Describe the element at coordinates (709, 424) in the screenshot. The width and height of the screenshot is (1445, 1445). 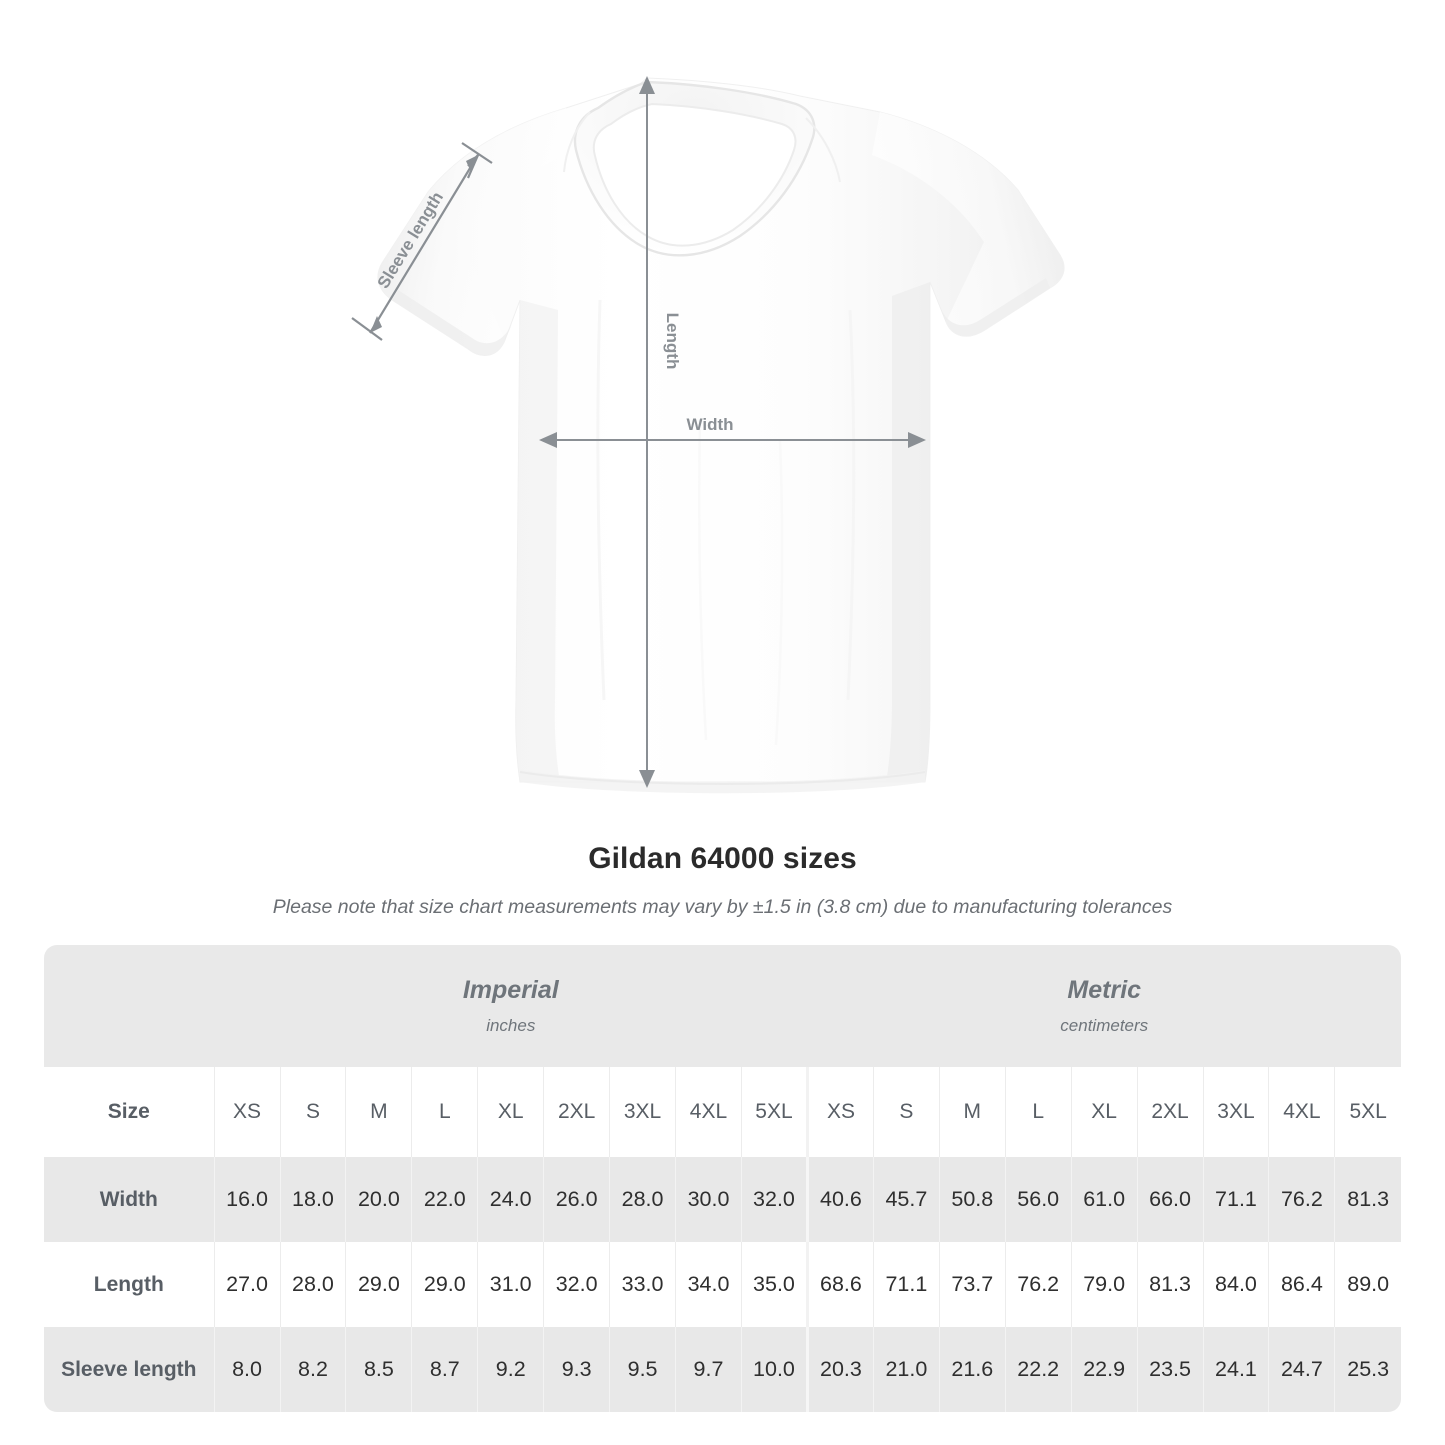
I see `width-label: Width` at that location.